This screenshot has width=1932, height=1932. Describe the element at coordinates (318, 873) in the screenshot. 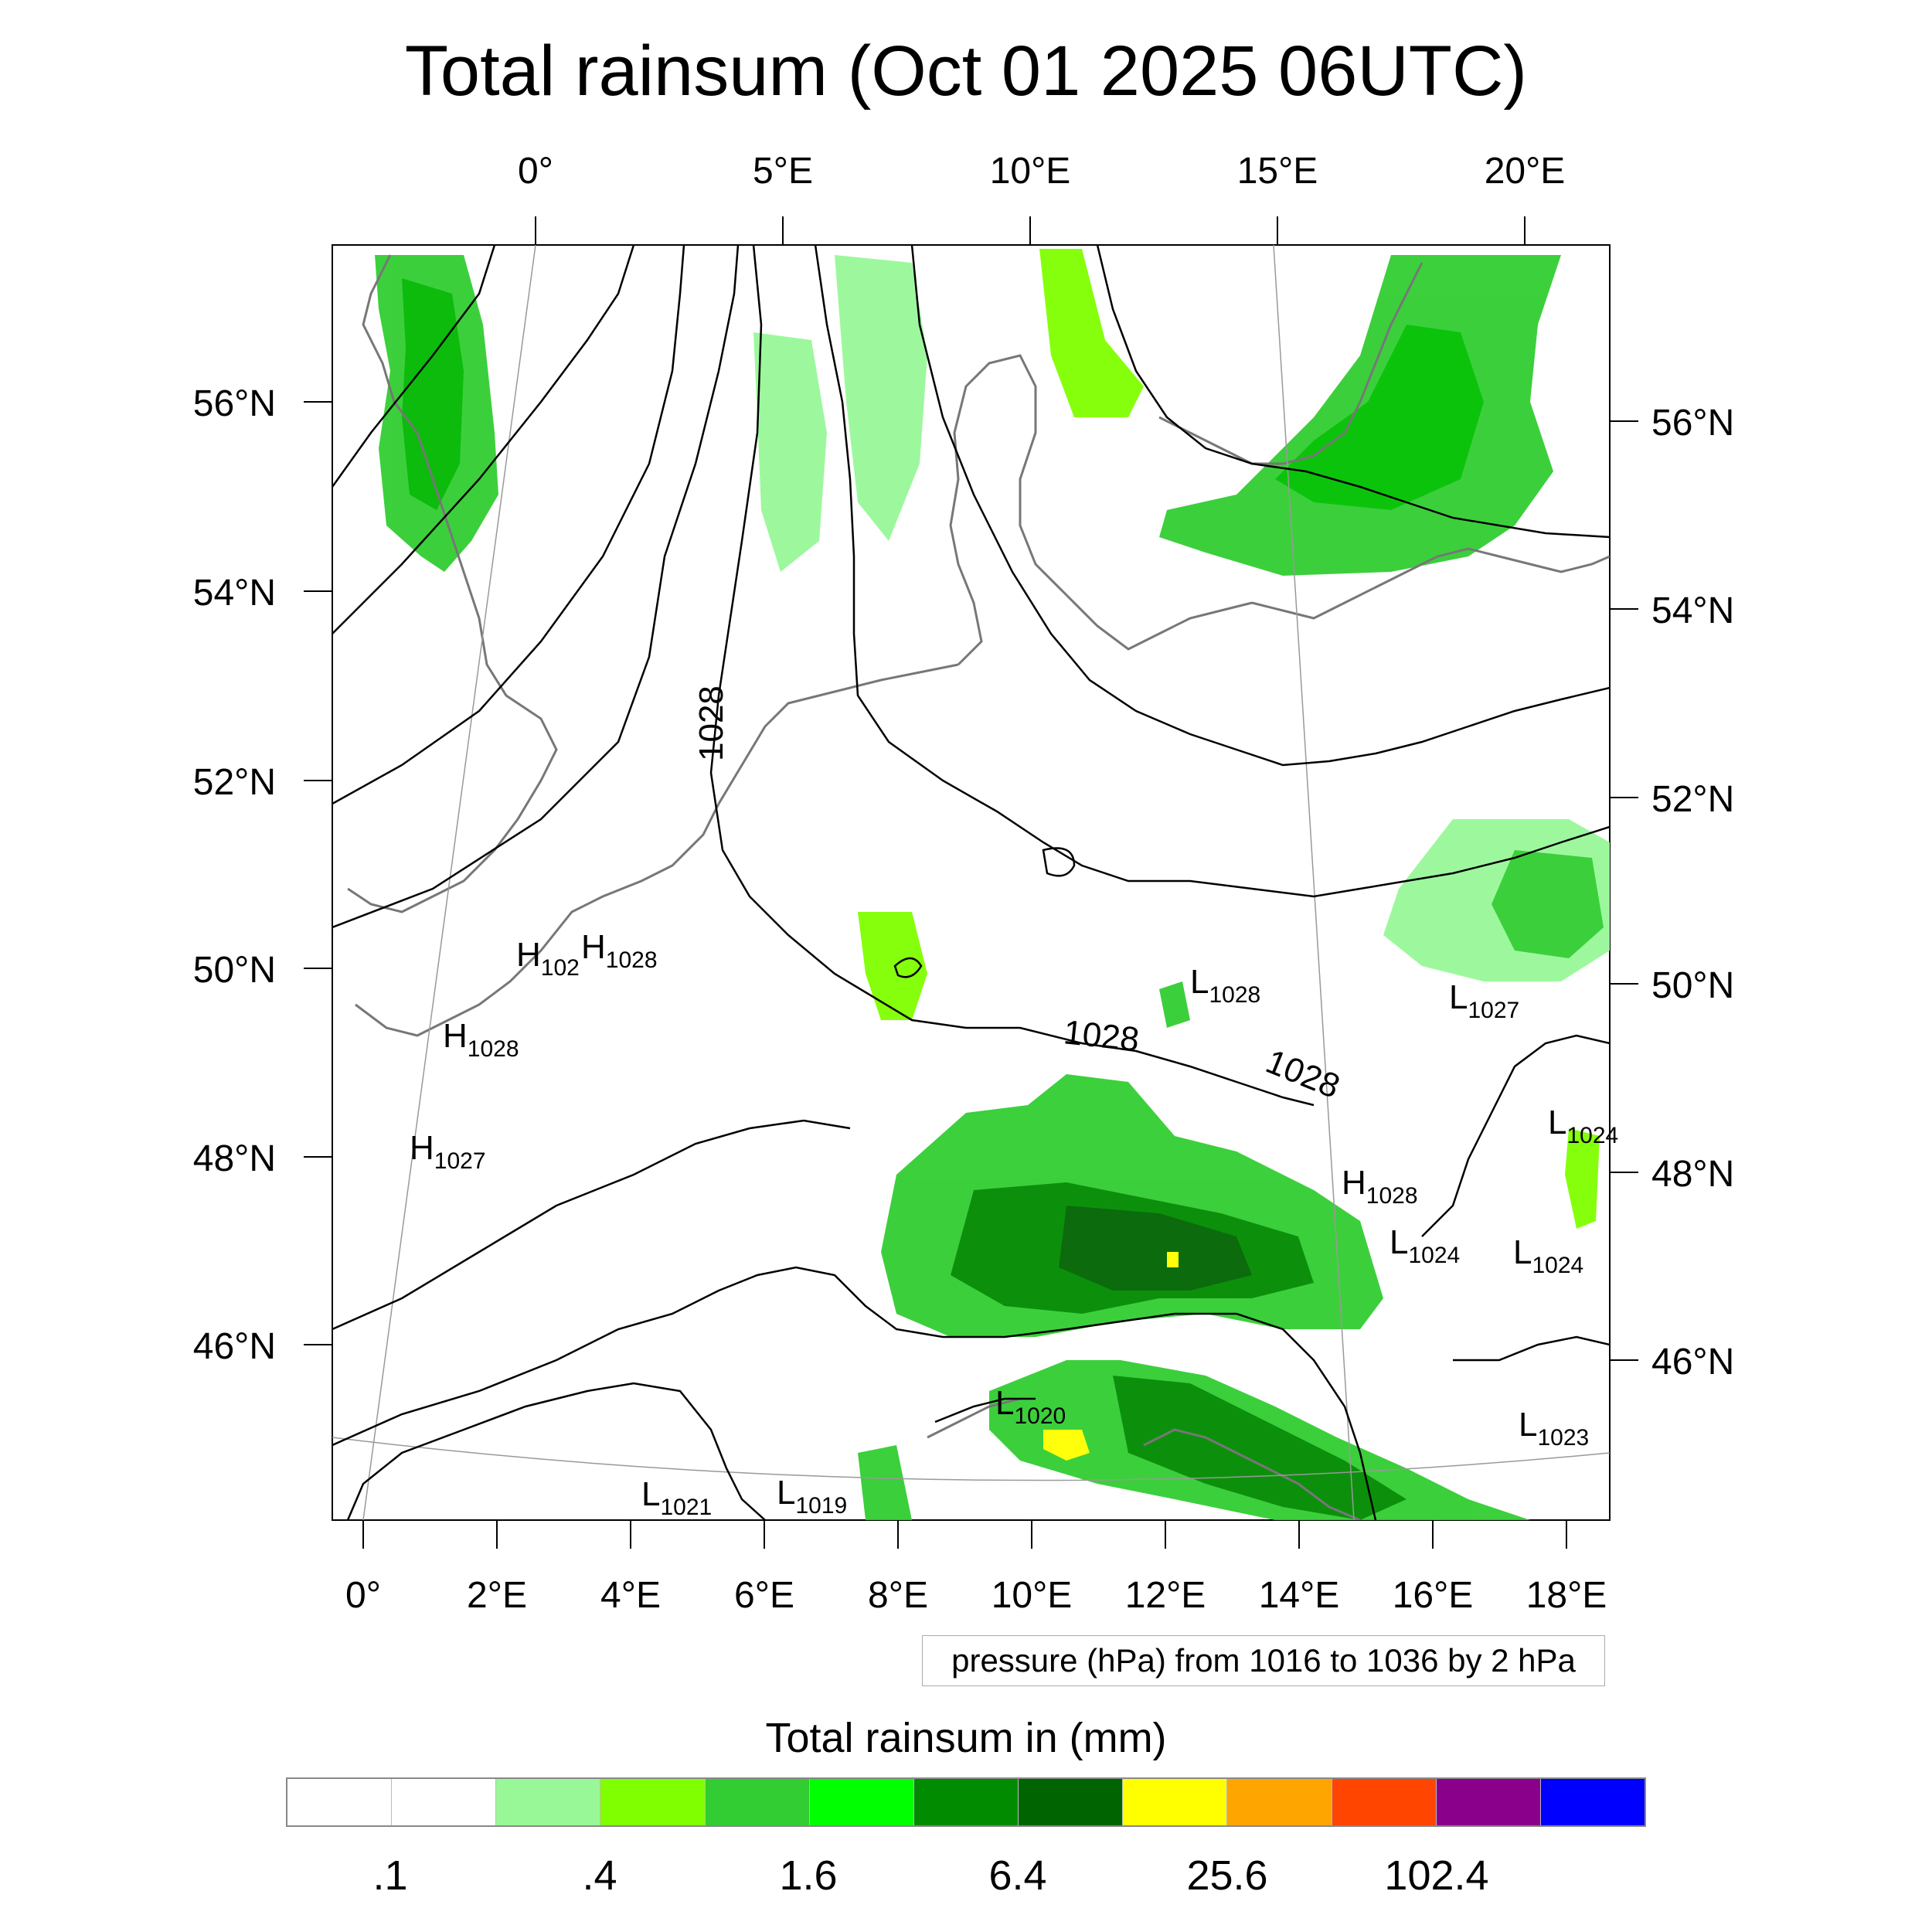

I see `ticks-left` at that location.